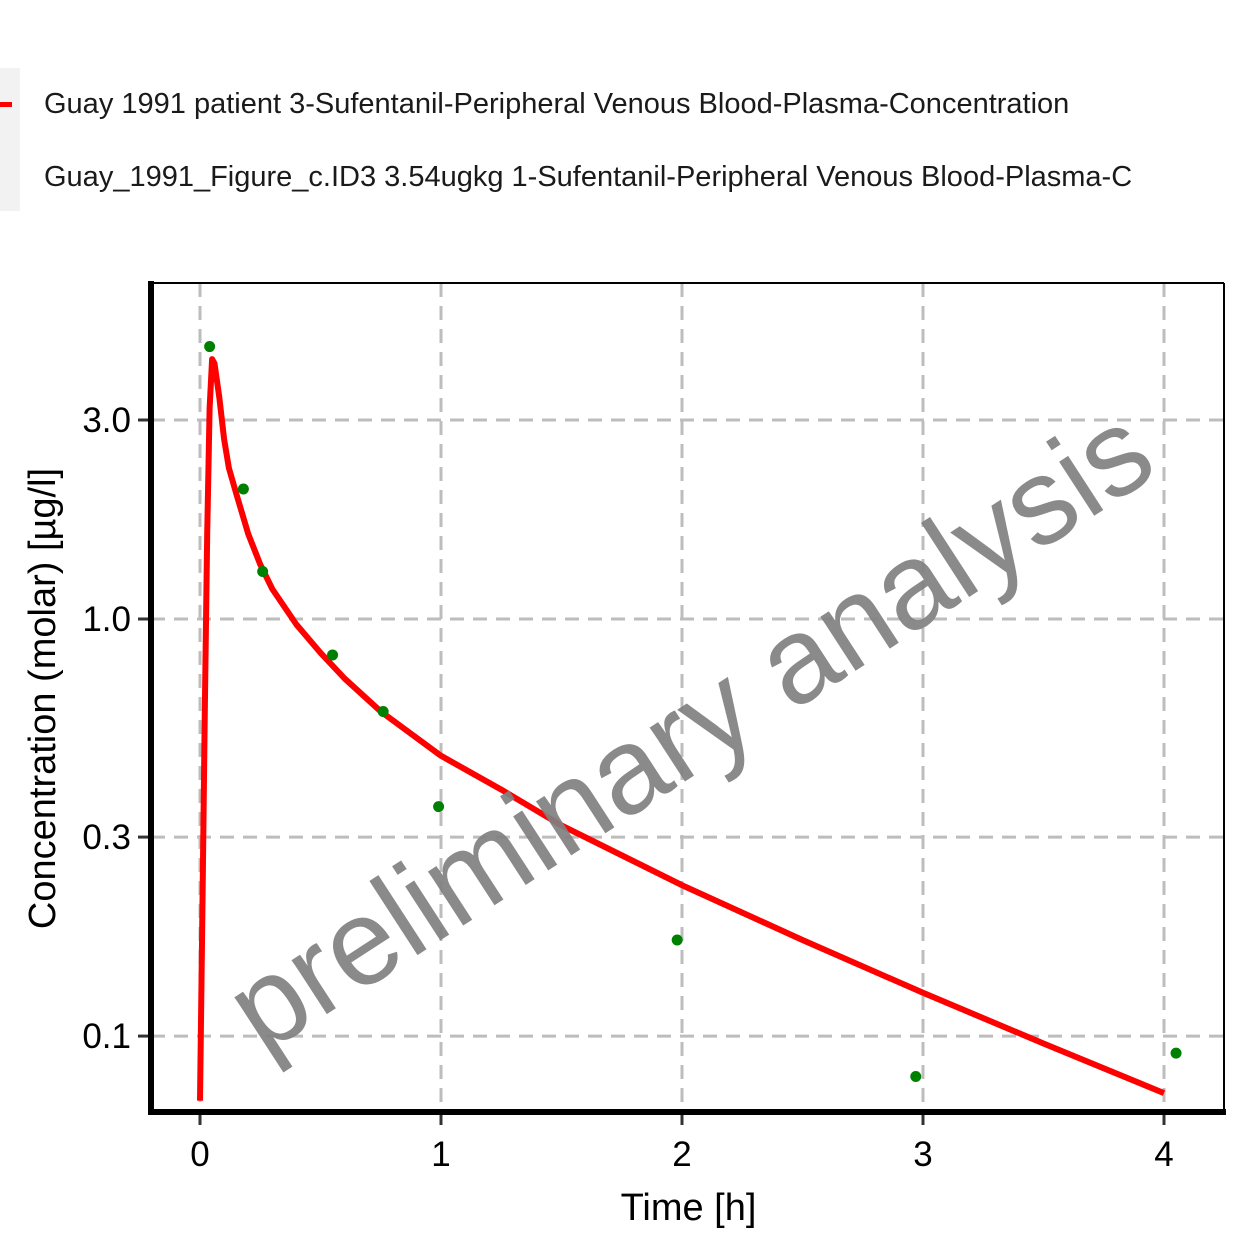  Describe the element at coordinates (106, 420) in the screenshot. I see `y-tick-label-3: 3.0` at that location.